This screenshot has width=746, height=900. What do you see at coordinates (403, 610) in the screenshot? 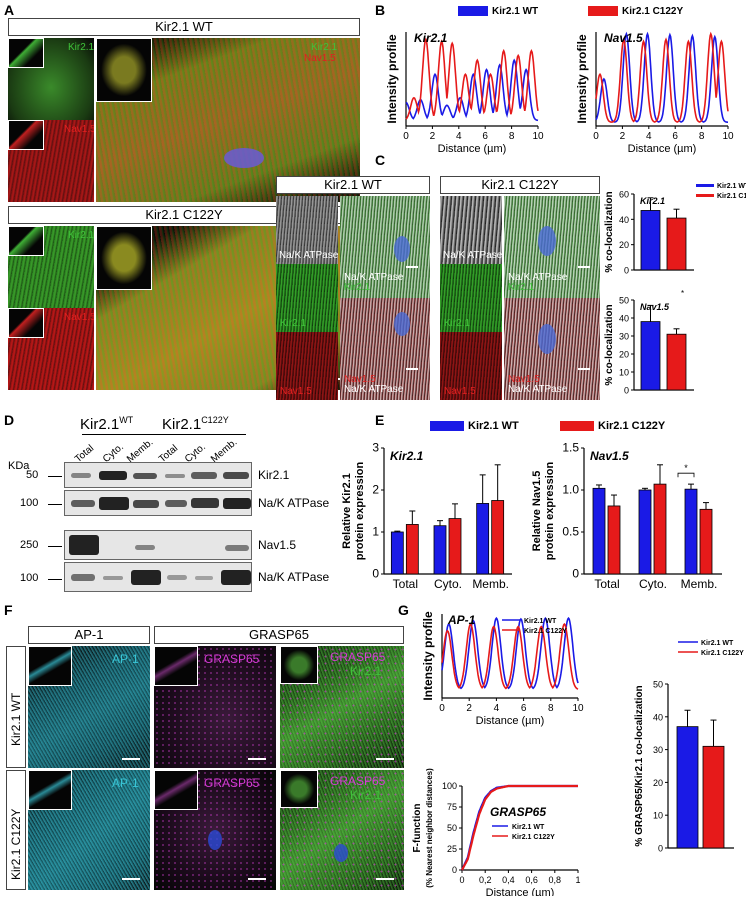
I see `panel-label-g: G` at bounding box center [403, 610].